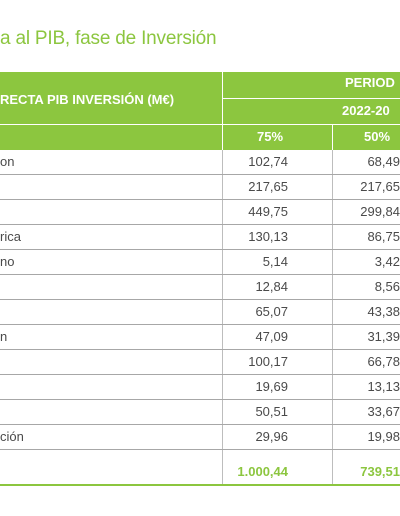 This screenshot has width=400, height=516. Describe the element at coordinates (271, 386) in the screenshot. I see `value-75: 19,69` at that location.